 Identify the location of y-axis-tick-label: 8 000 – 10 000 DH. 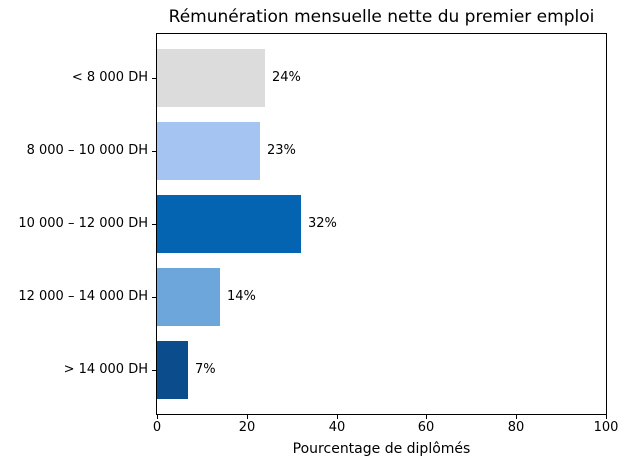
(87, 150).